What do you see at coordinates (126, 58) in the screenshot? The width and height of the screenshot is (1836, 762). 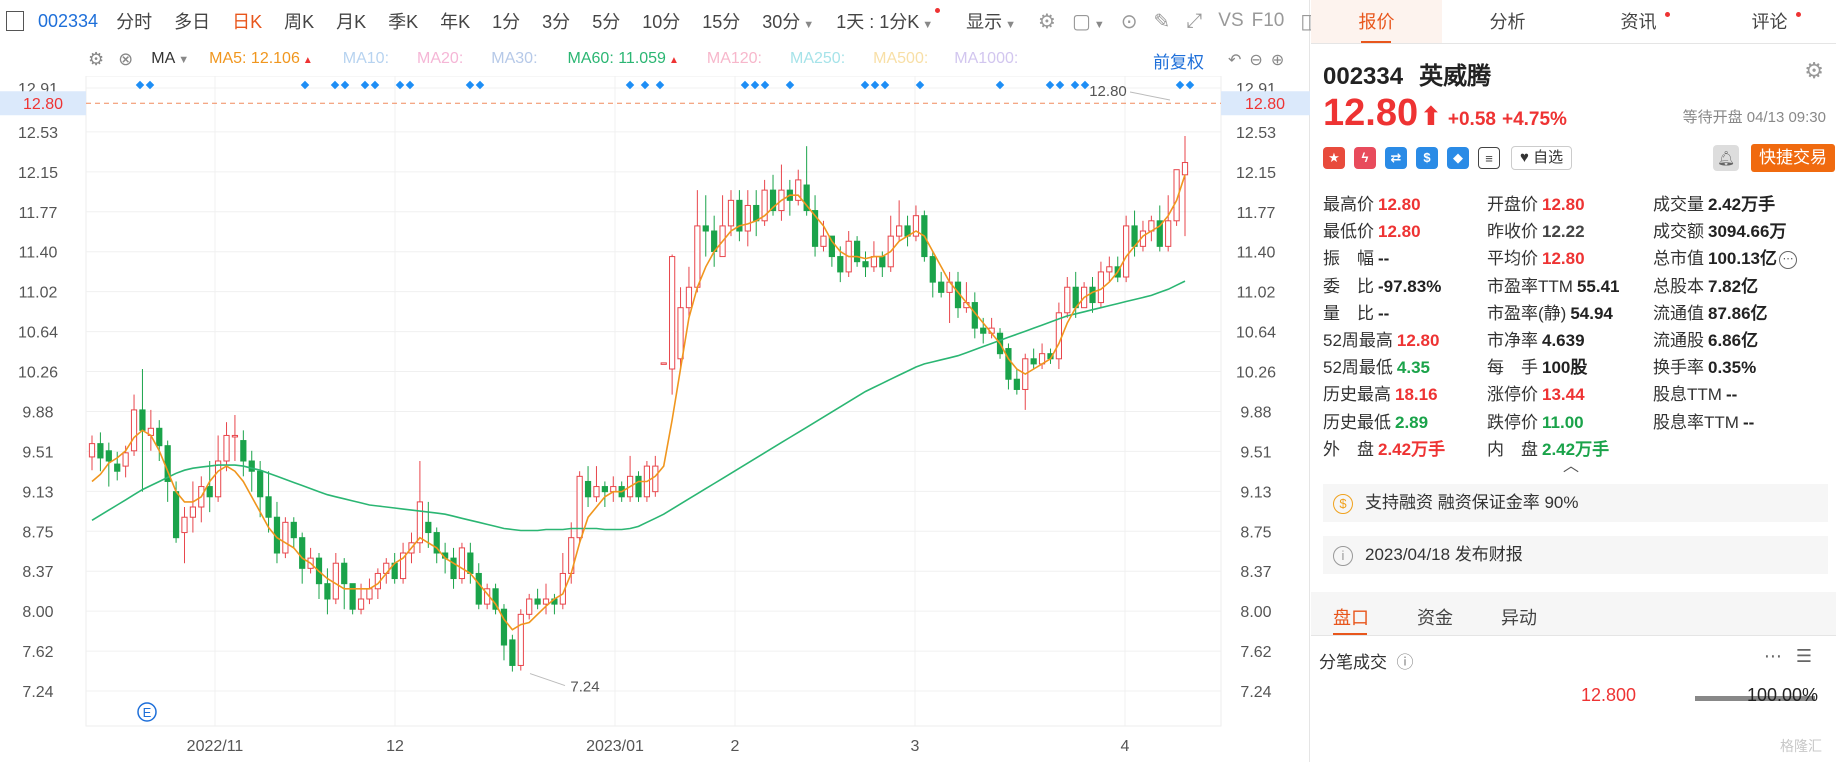 I see `close-circle-icon: ⊗` at bounding box center [126, 58].